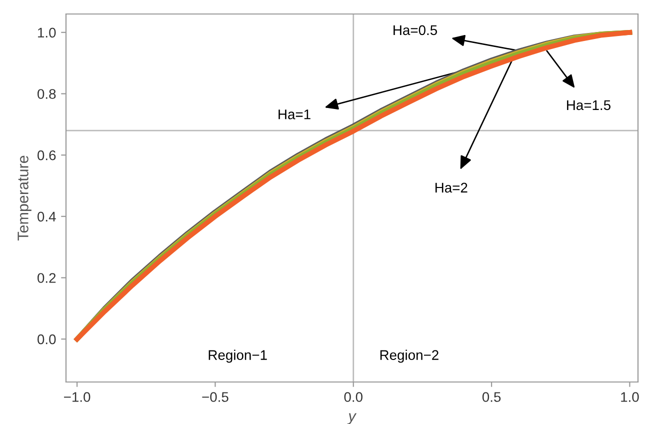 The width and height of the screenshot is (646, 424). What do you see at coordinates (352, 418) in the screenshot?
I see `x-axis-title: y` at bounding box center [352, 418].